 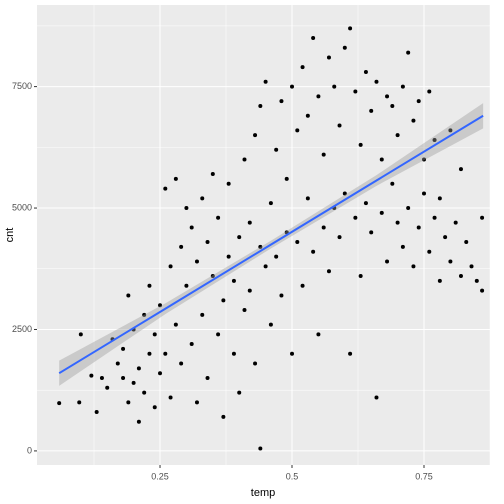 What do you see at coordinates (292, 476) in the screenshot?
I see `x-tick-label: 0.5` at bounding box center [292, 476].